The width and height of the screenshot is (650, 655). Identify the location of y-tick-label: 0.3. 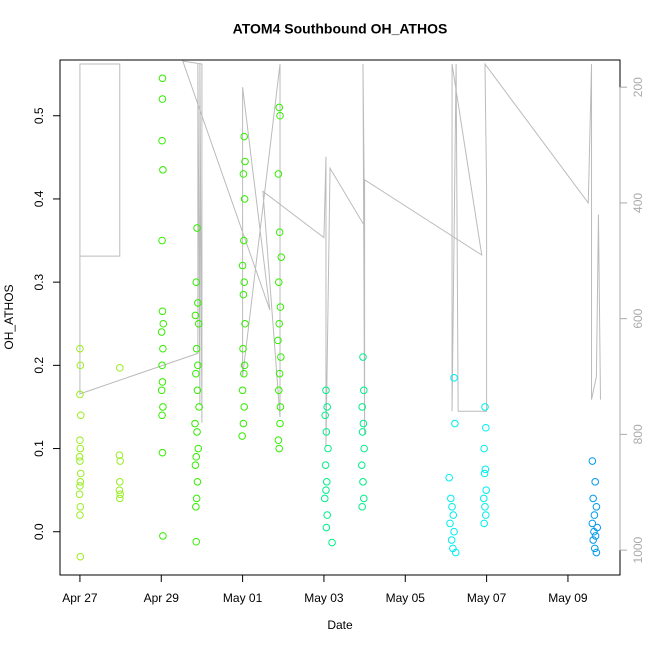
(39, 281).